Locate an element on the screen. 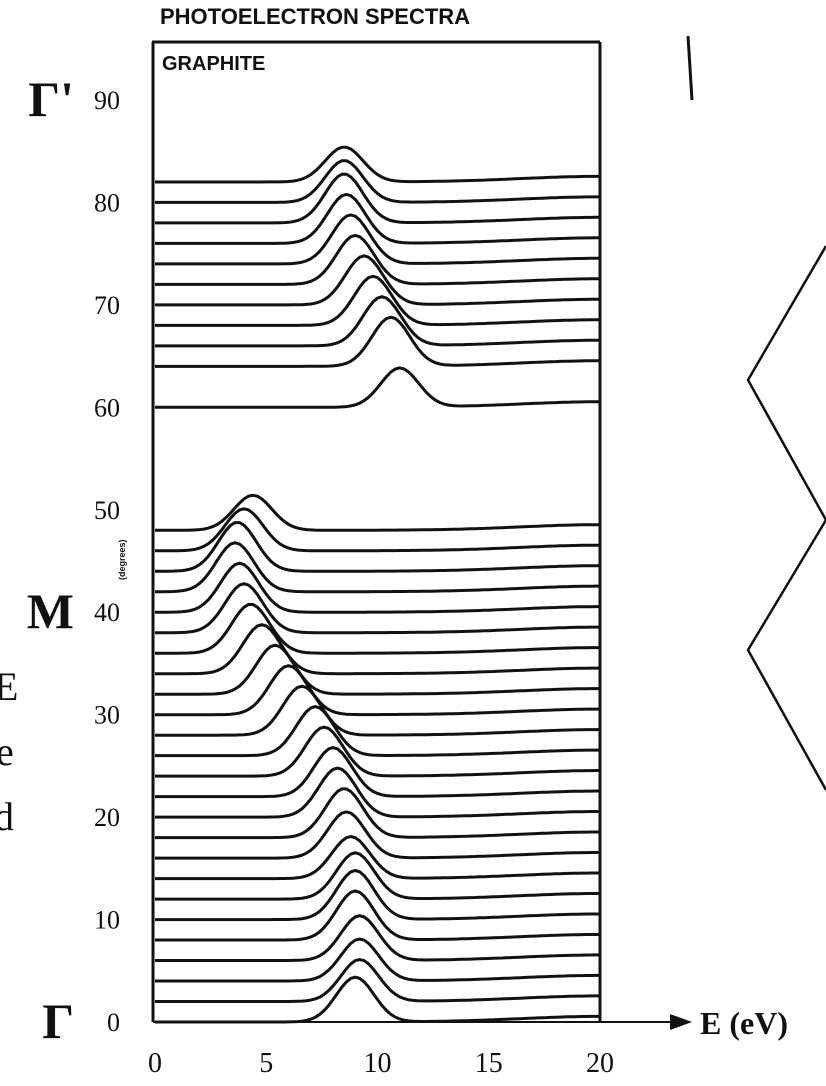 The width and height of the screenshot is (826, 1086). x-tick-label: 10 is located at coordinates (378, 1063).